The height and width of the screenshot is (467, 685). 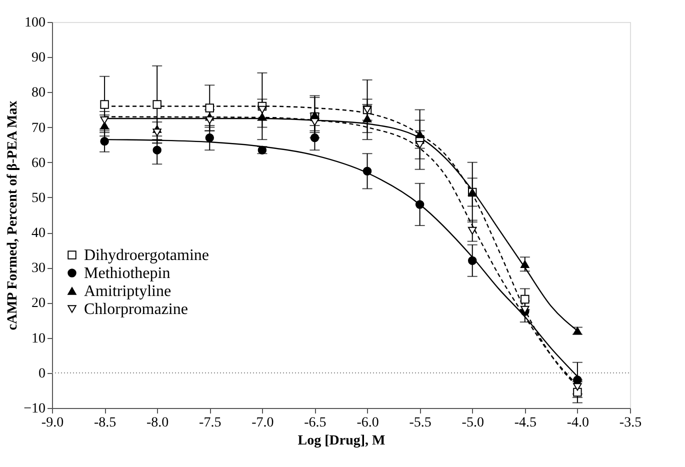 I want to click on y-tick-label: 100, so click(x=35, y=23).